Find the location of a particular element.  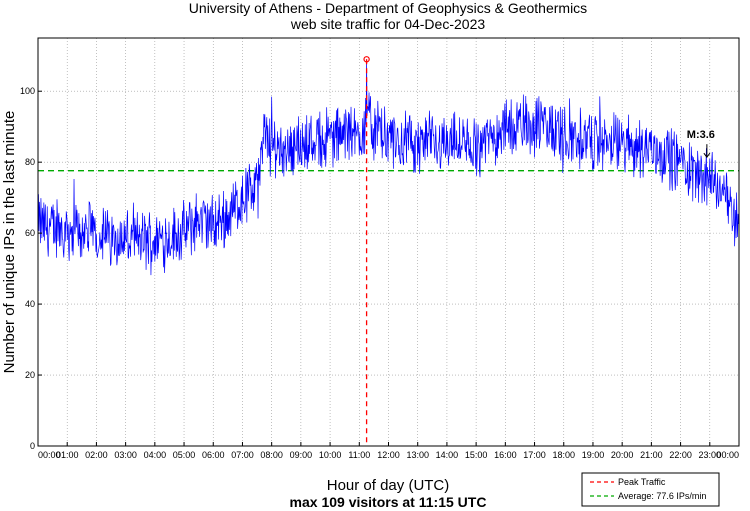

x-tick-label: 11:00 is located at coordinates (359, 455).